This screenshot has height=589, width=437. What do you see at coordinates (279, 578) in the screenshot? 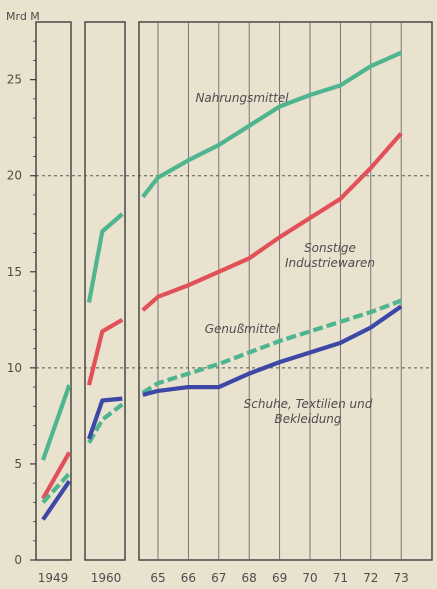
I see `x-tick-label: 69` at bounding box center [279, 578].